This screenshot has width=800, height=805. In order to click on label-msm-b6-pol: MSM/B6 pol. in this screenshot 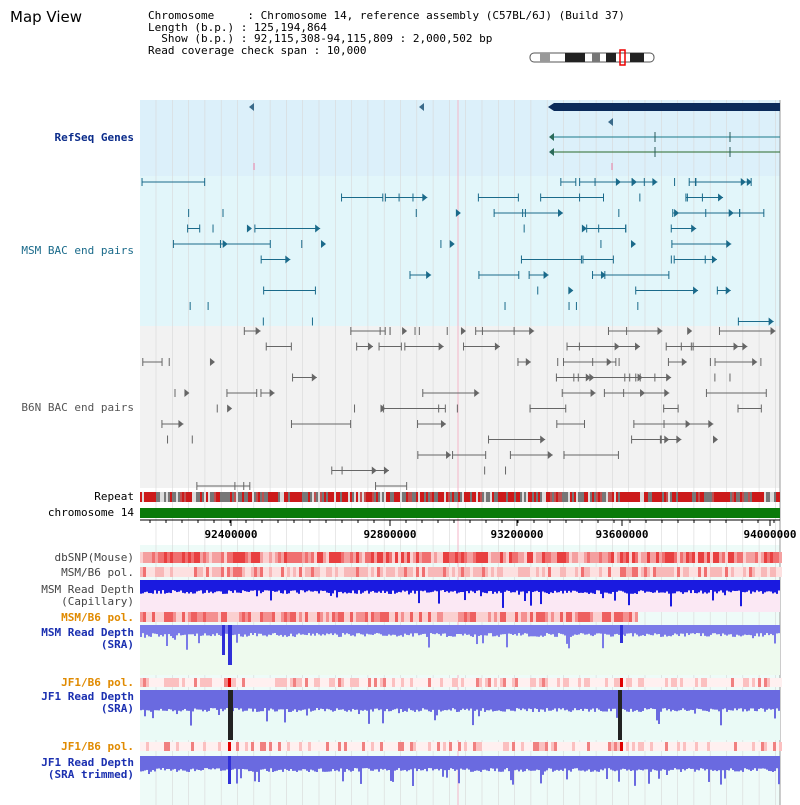, I will do `click(97, 572)`.